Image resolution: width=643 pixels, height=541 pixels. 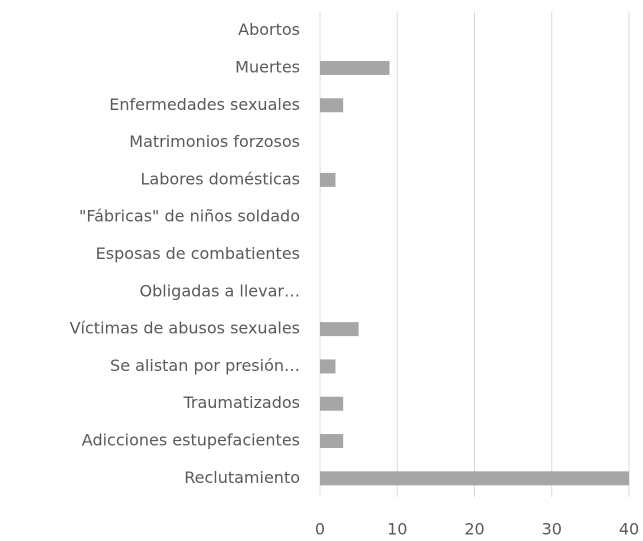 I want to click on y-tick-label: Reclutamiento, so click(x=242, y=477).